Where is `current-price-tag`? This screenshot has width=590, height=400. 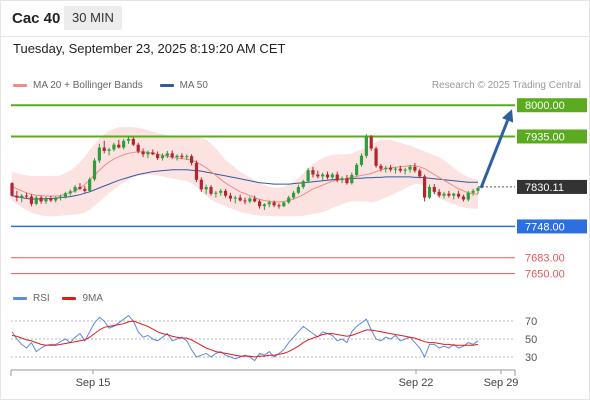 current-price-tag is located at coordinates (552, 186).